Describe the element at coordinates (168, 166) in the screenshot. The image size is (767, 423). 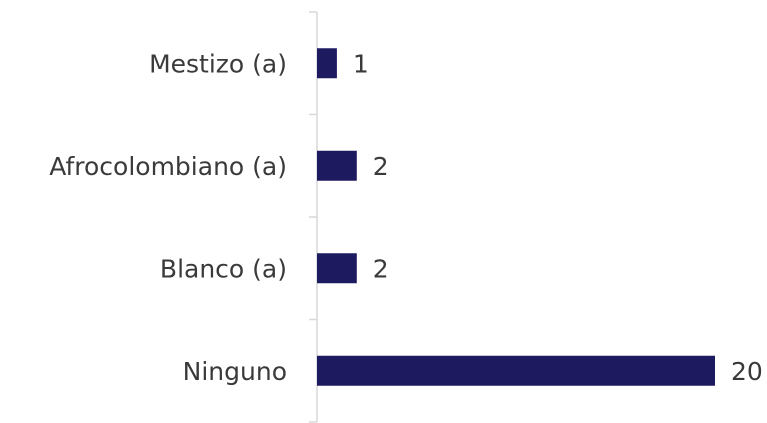
I see `y-tick-label: Afrocolombiano (a)` at that location.